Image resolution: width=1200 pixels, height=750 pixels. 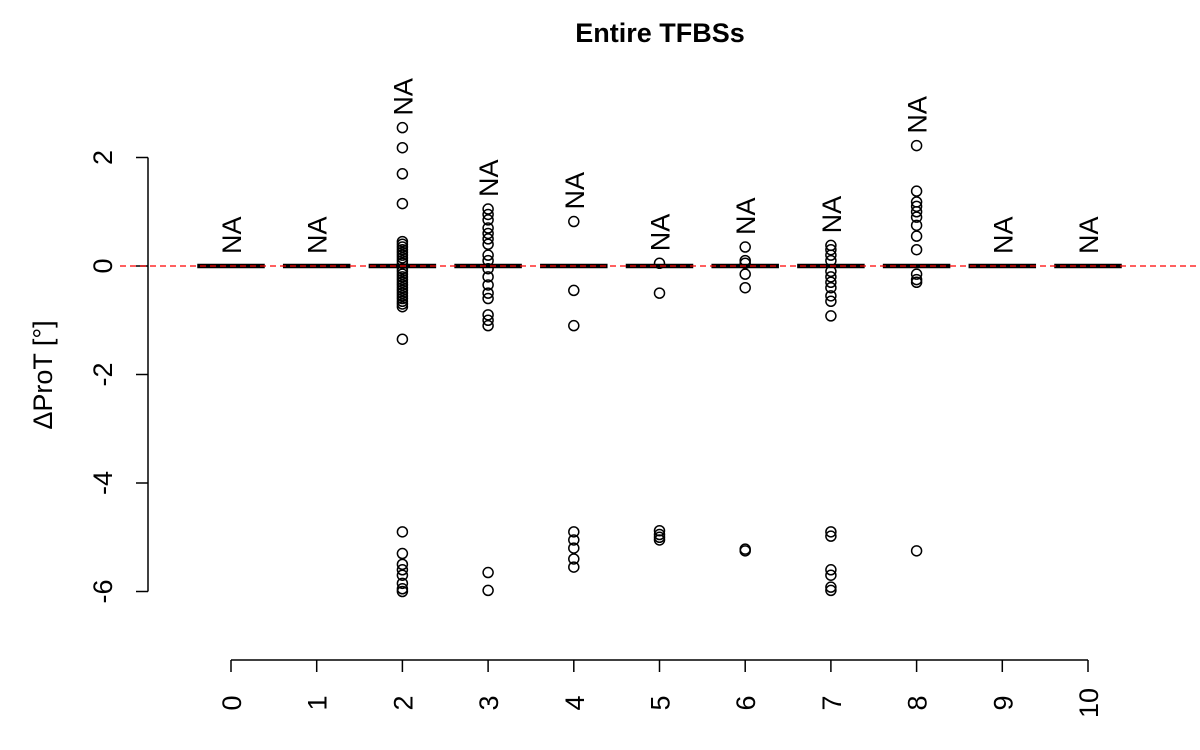 I want to click on y-axis-label: ΔProT [°], so click(x=43, y=374).